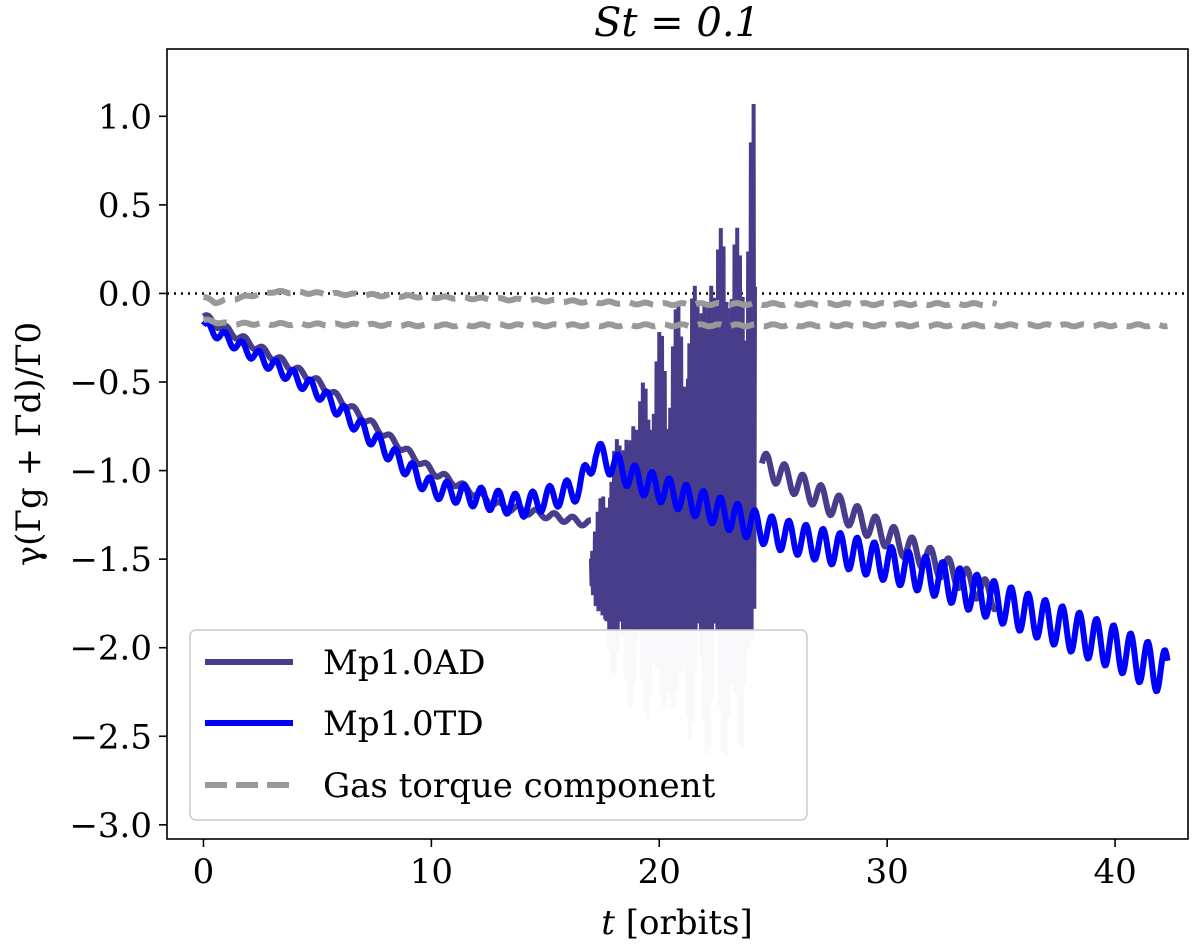 The height and width of the screenshot is (945, 1200). I want to click on y-tick-label: 1.0, so click(125, 117).